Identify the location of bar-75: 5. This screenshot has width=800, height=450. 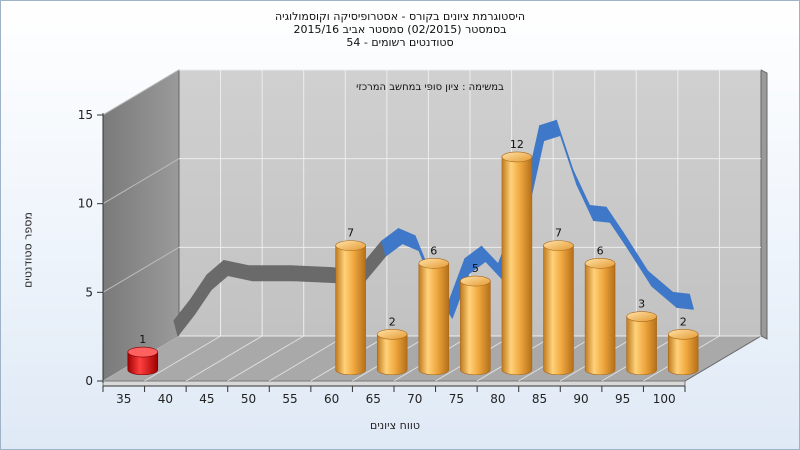
(475, 319).